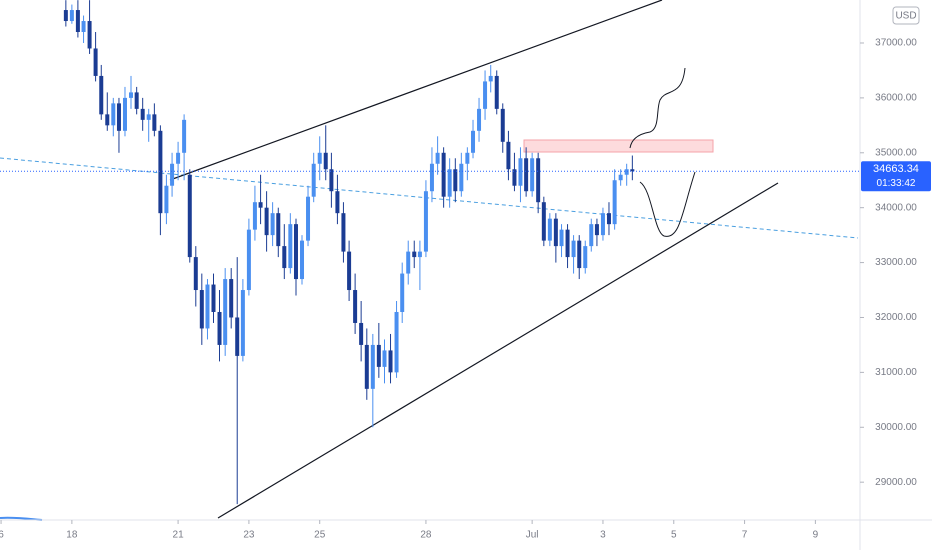 Image resolution: width=932 pixels, height=550 pixels. I want to click on y-tick-label: 30000.00, so click(896, 427).